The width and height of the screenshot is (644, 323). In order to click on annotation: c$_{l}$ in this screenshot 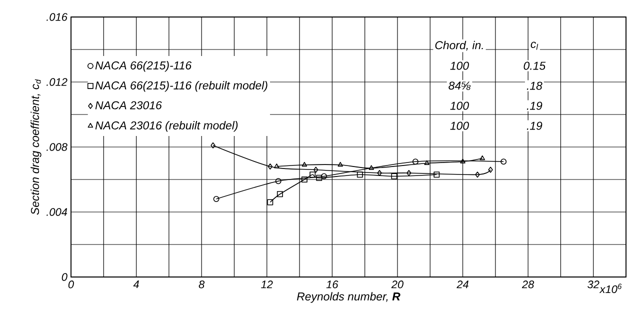, I will do `click(534, 46)`.